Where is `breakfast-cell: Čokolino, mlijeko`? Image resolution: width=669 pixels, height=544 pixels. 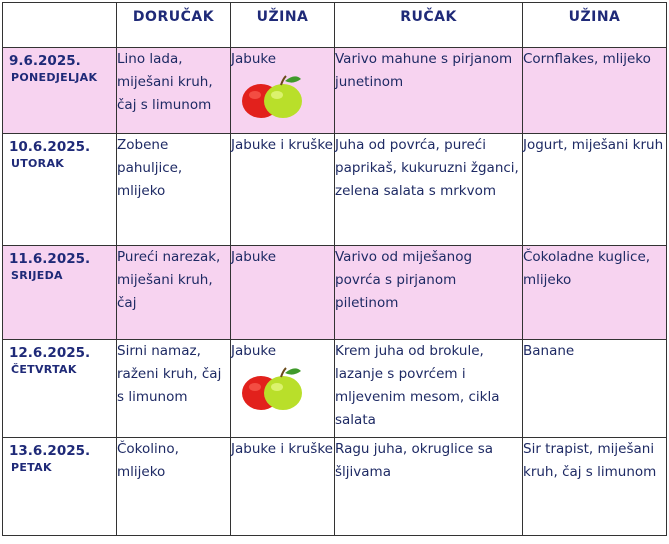
breakfast-cell: Čokolino, mlijeko is located at coordinates (173, 486).